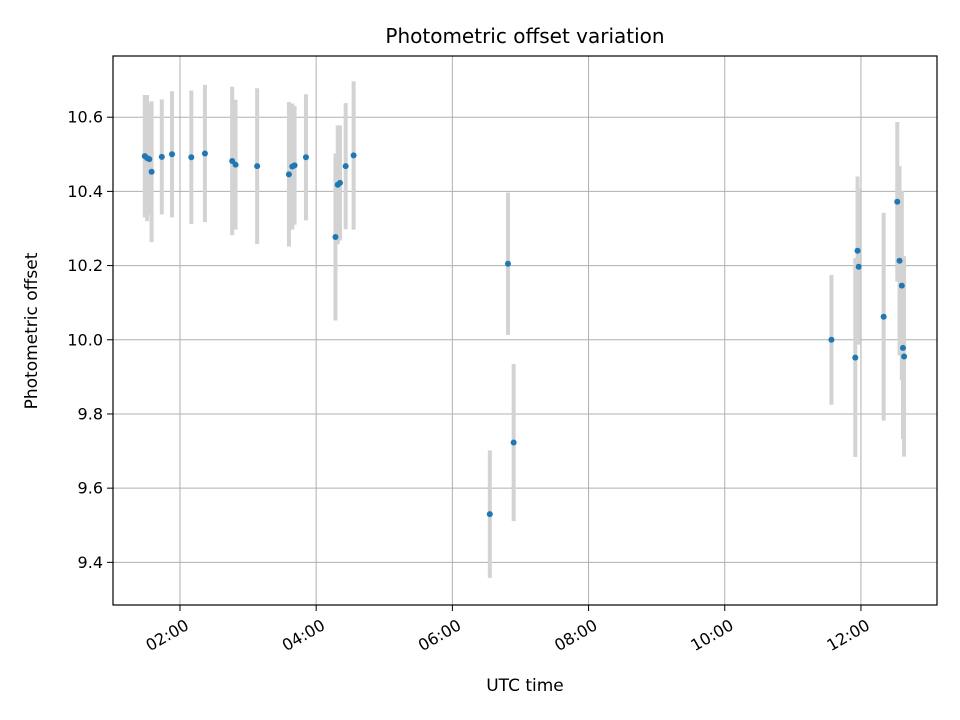 Image resolution: width=960 pixels, height=720 pixels. Describe the element at coordinates (90, 413) in the screenshot. I see `y-tick-label: 9.8` at that location.